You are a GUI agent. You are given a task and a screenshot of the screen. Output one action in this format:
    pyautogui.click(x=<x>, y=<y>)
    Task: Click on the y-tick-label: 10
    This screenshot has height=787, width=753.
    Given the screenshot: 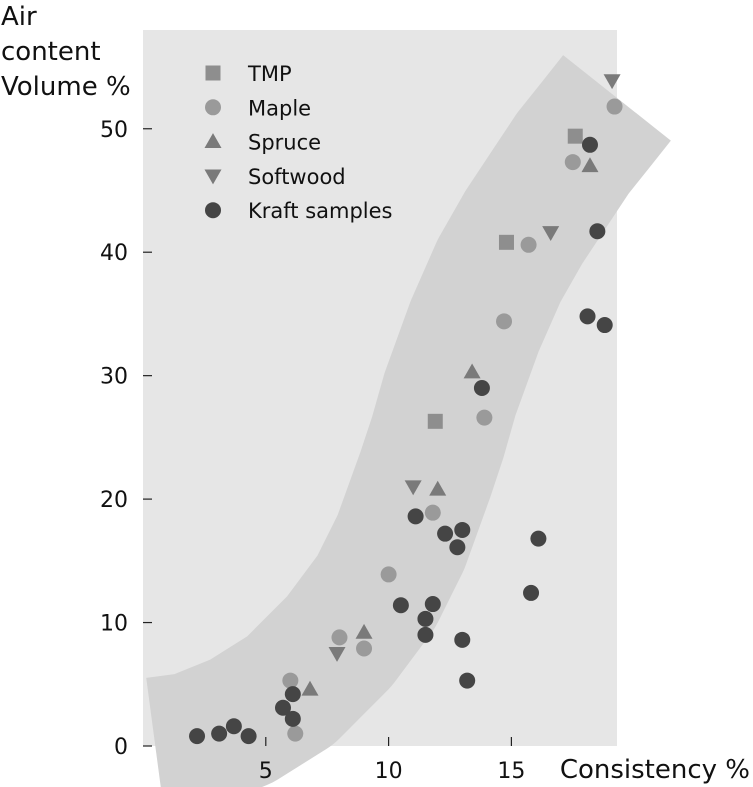 What is the action you would take?
    pyautogui.click(x=114, y=624)
    